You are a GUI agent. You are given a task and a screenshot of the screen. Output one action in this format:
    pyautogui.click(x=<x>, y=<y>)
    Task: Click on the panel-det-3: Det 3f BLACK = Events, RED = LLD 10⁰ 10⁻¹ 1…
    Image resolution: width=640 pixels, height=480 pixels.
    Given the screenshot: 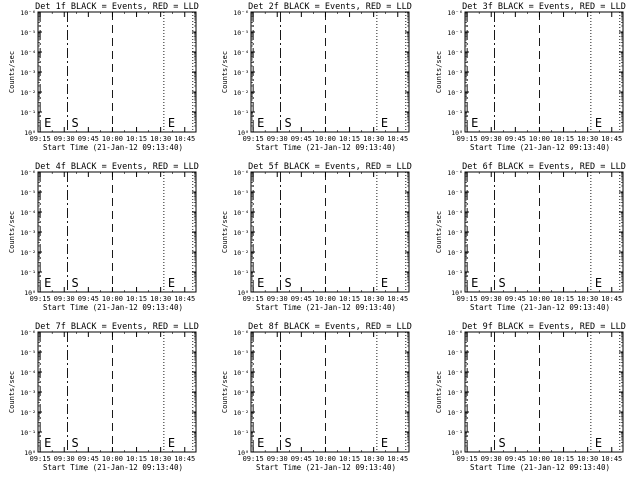 What is the action you would take?
    pyautogui.click(x=530, y=77)
    